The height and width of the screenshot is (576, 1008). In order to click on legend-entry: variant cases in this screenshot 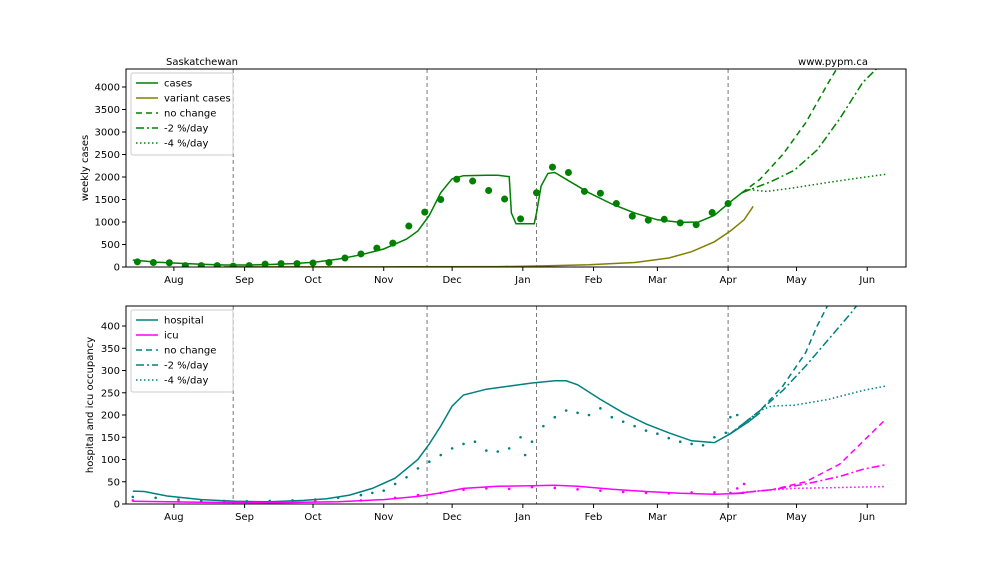, I will do `click(197, 99)`.